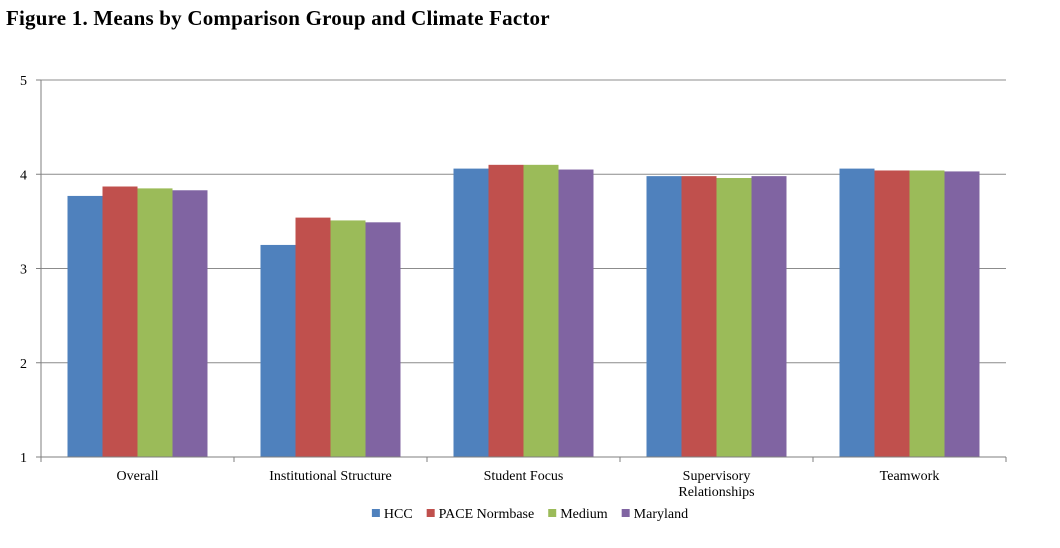 Image resolution: width=1060 pixels, height=548 pixels. I want to click on y-tick-label: 3, so click(23, 270).